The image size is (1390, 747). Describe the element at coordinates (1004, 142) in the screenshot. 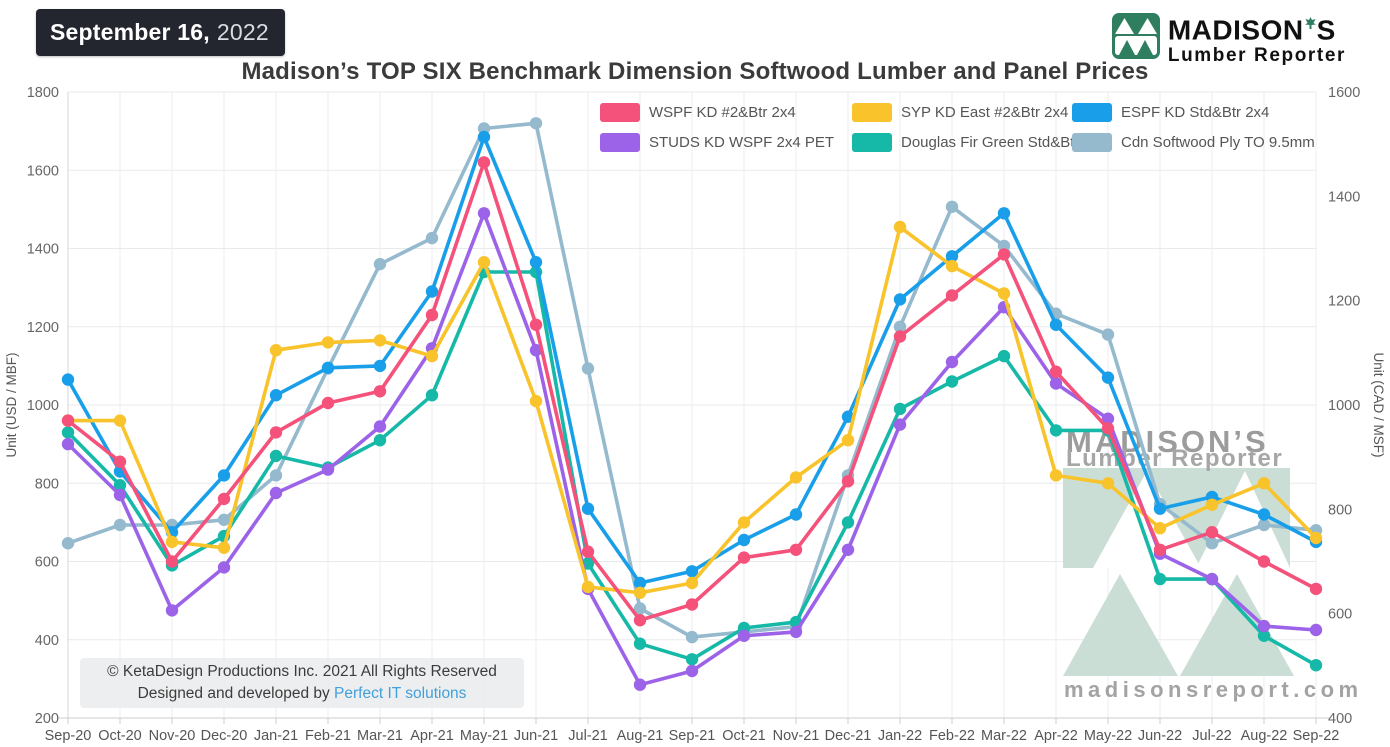

I see `legend-label: Douglas Fir Green Std&Btr 2x4` at that location.